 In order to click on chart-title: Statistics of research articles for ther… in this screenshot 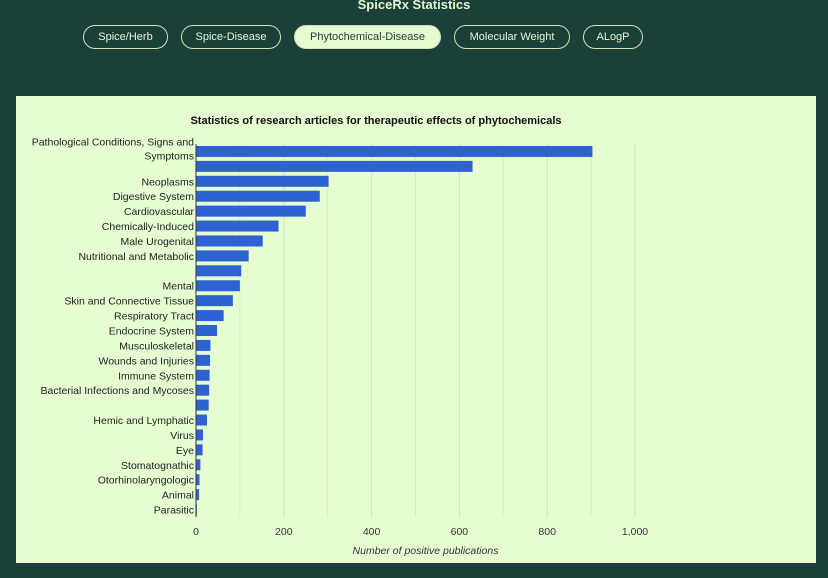, I will do `click(375, 121)`.